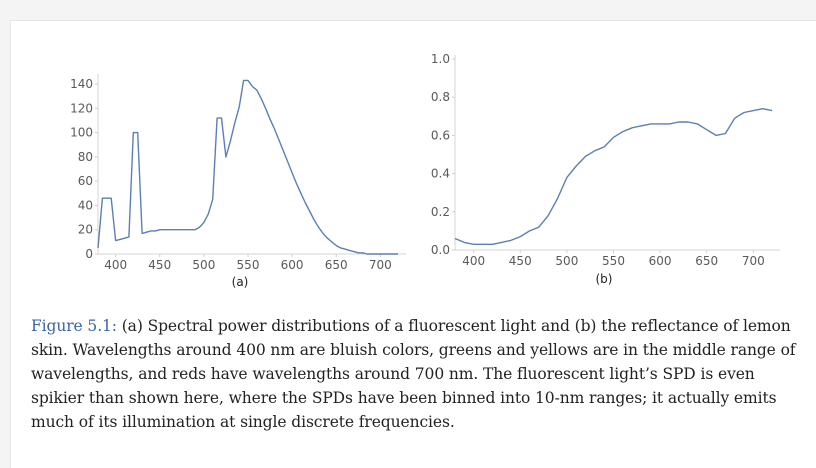  What do you see at coordinates (440, 59) in the screenshot?
I see `y-tick-label: 1.0` at bounding box center [440, 59].